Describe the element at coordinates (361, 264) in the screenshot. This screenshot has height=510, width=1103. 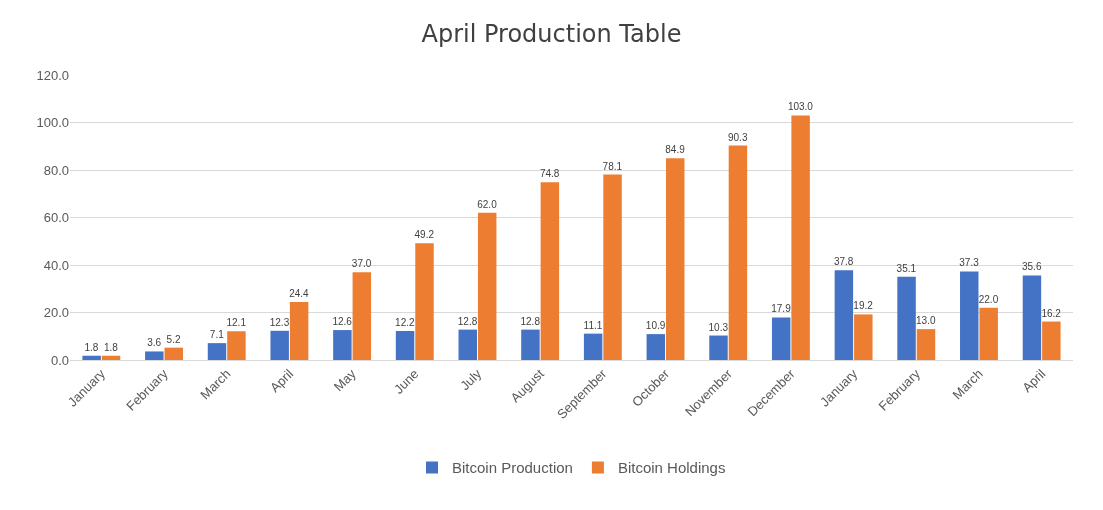
I see `data-label: 37.0` at that location.